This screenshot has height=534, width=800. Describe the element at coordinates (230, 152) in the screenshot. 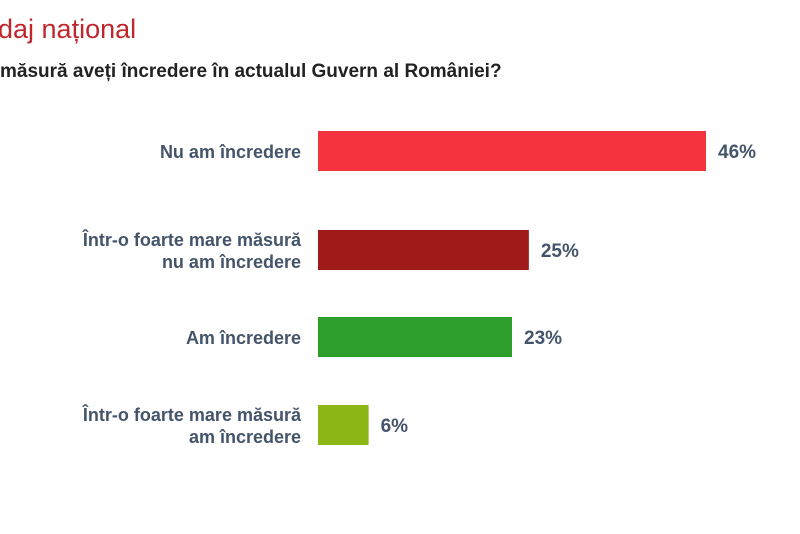

I see `category-label: Nu am încredere` at that location.